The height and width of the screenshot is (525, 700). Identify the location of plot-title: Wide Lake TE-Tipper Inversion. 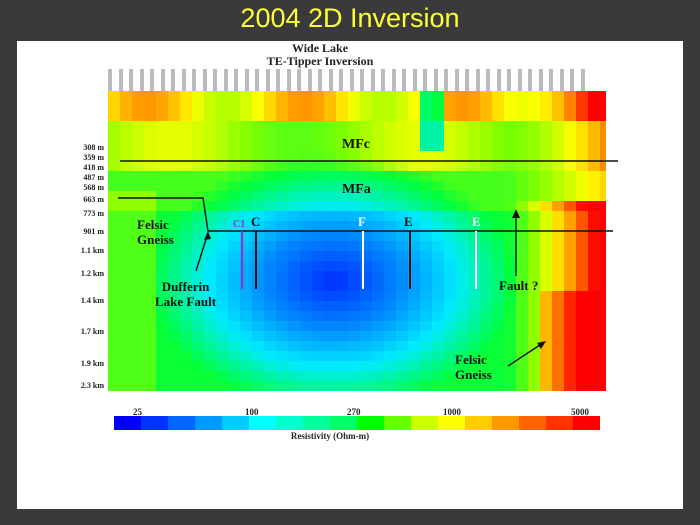
(320, 55).